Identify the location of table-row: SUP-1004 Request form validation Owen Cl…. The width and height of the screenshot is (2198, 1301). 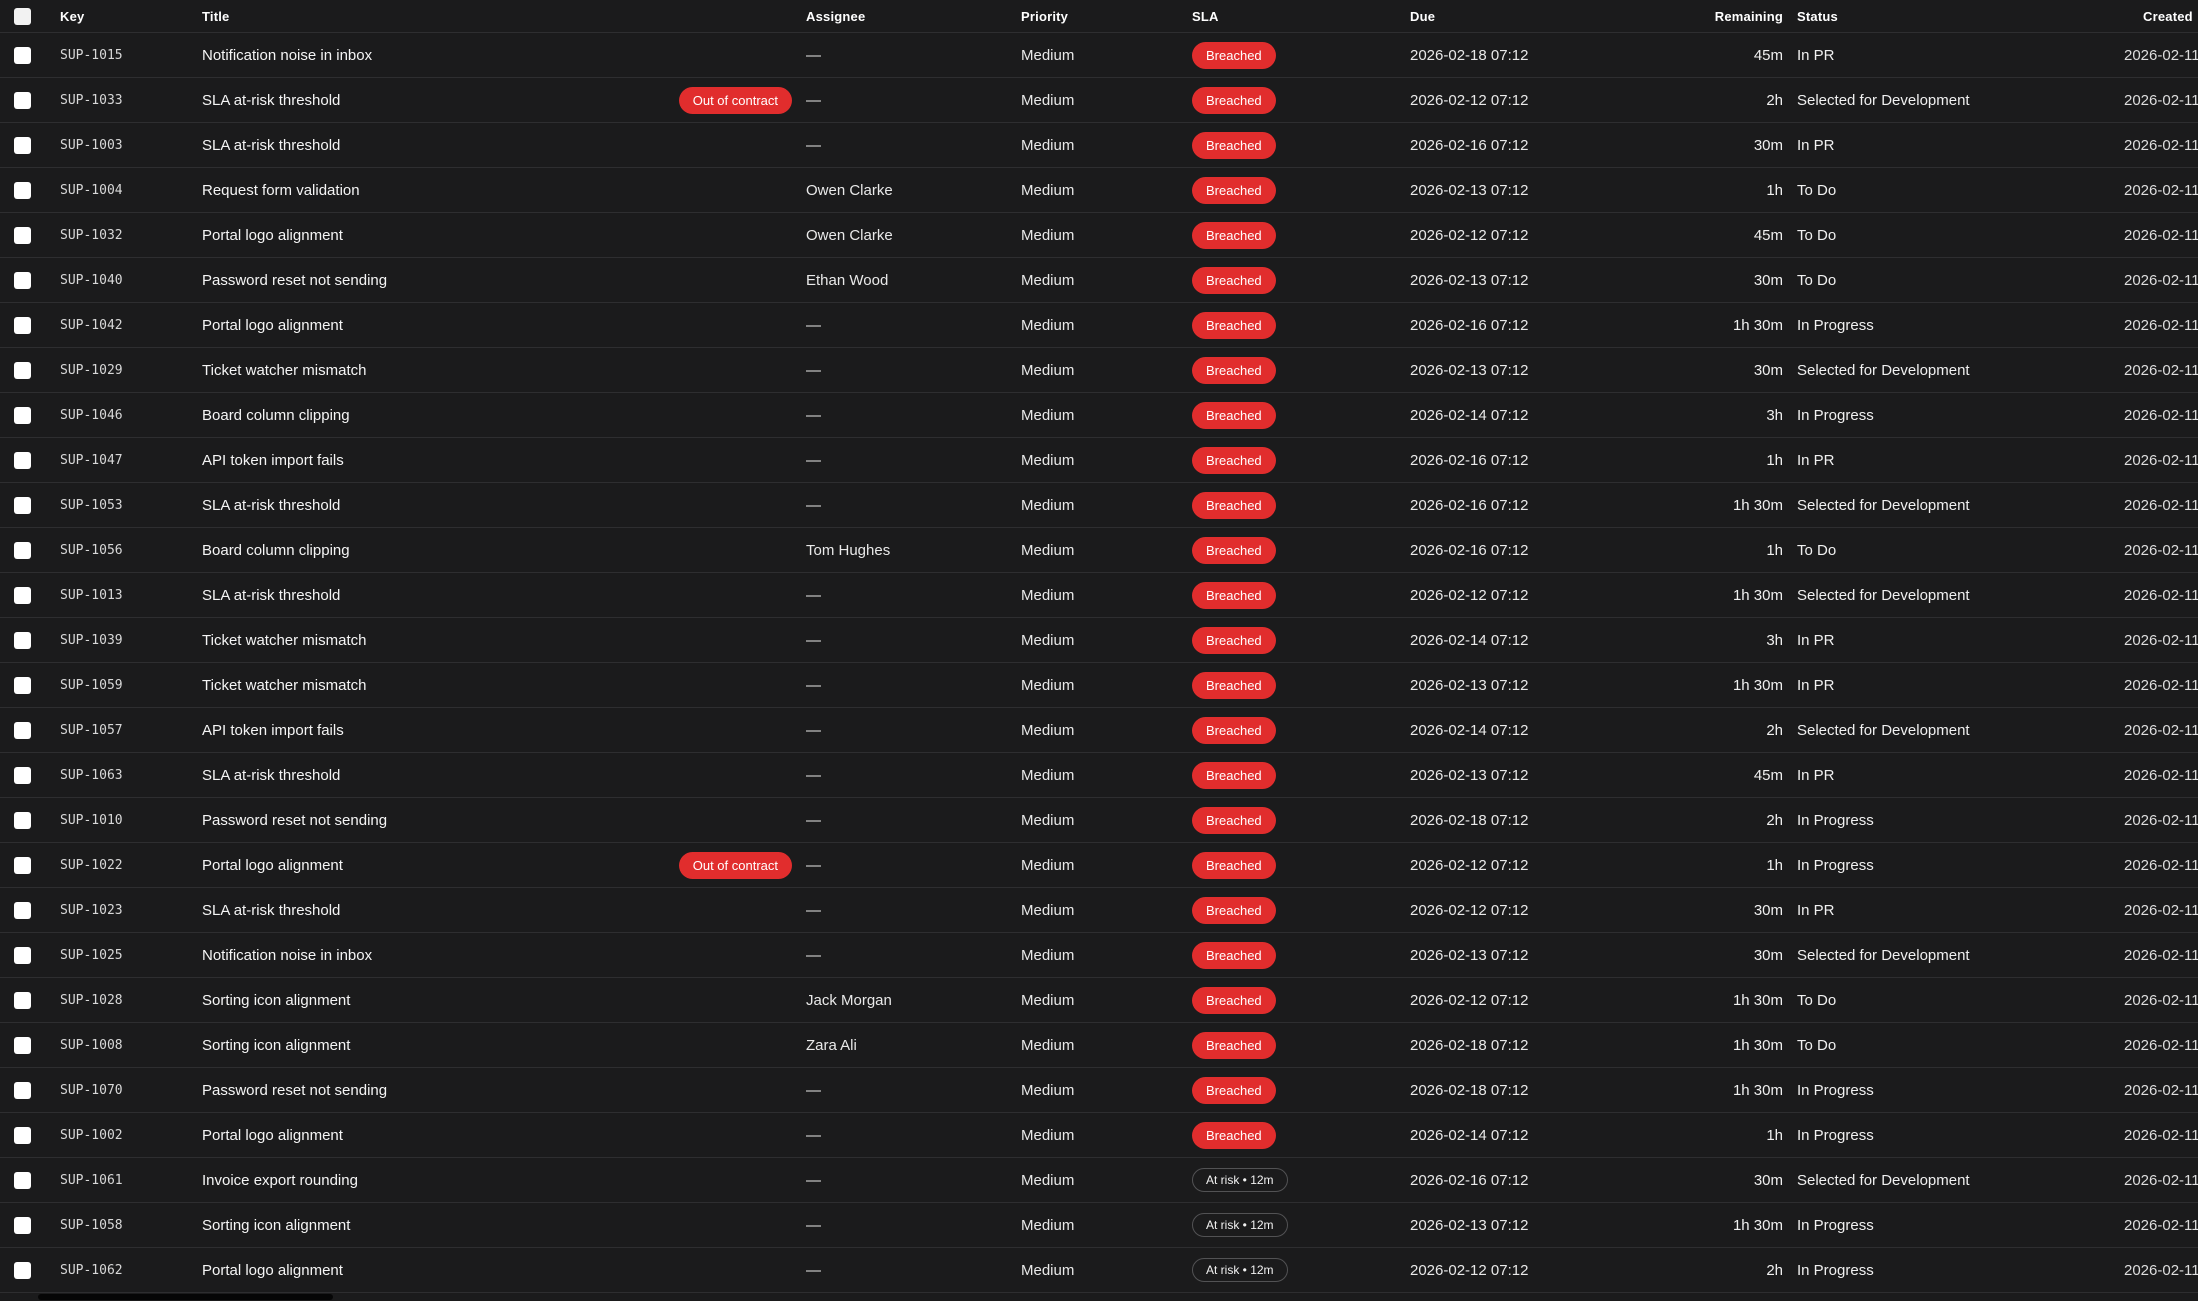
(1099, 190).